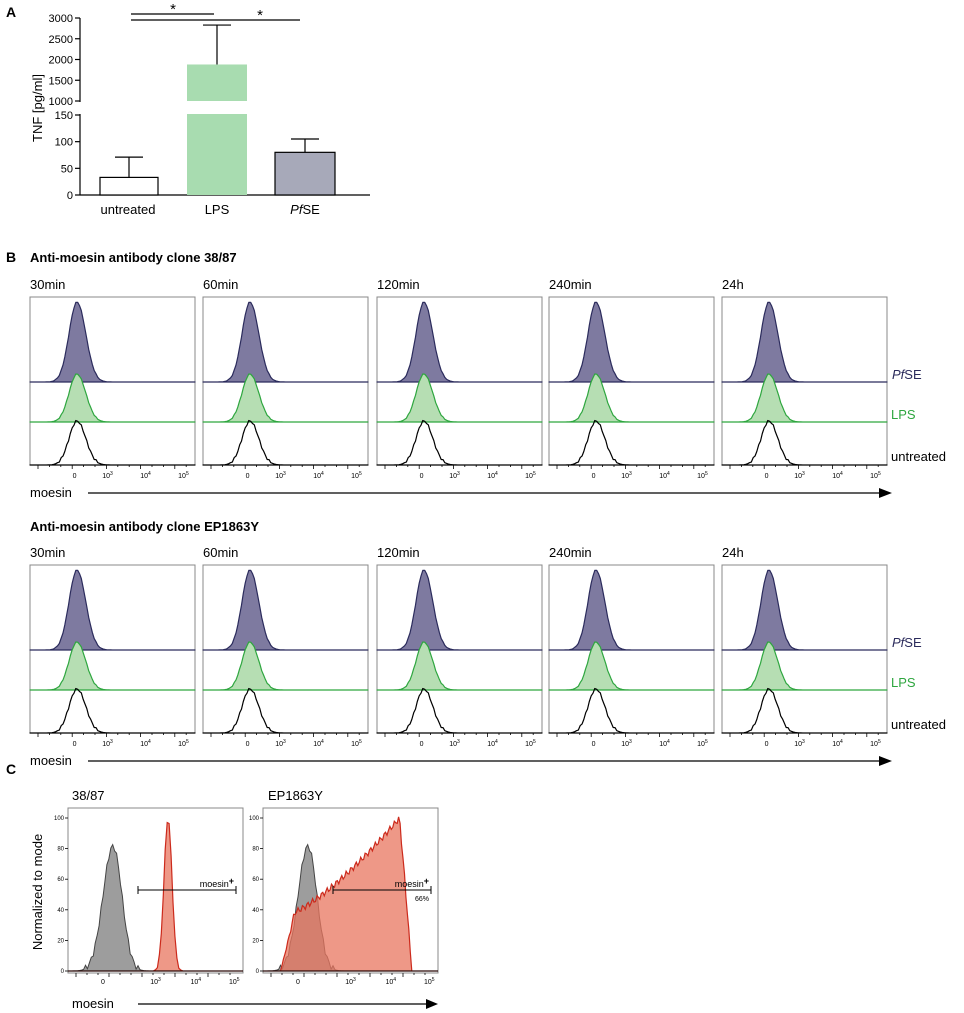 The image size is (964, 1013). Describe the element at coordinates (64, 116) in the screenshot. I see `y-tick-label: 150` at that location.